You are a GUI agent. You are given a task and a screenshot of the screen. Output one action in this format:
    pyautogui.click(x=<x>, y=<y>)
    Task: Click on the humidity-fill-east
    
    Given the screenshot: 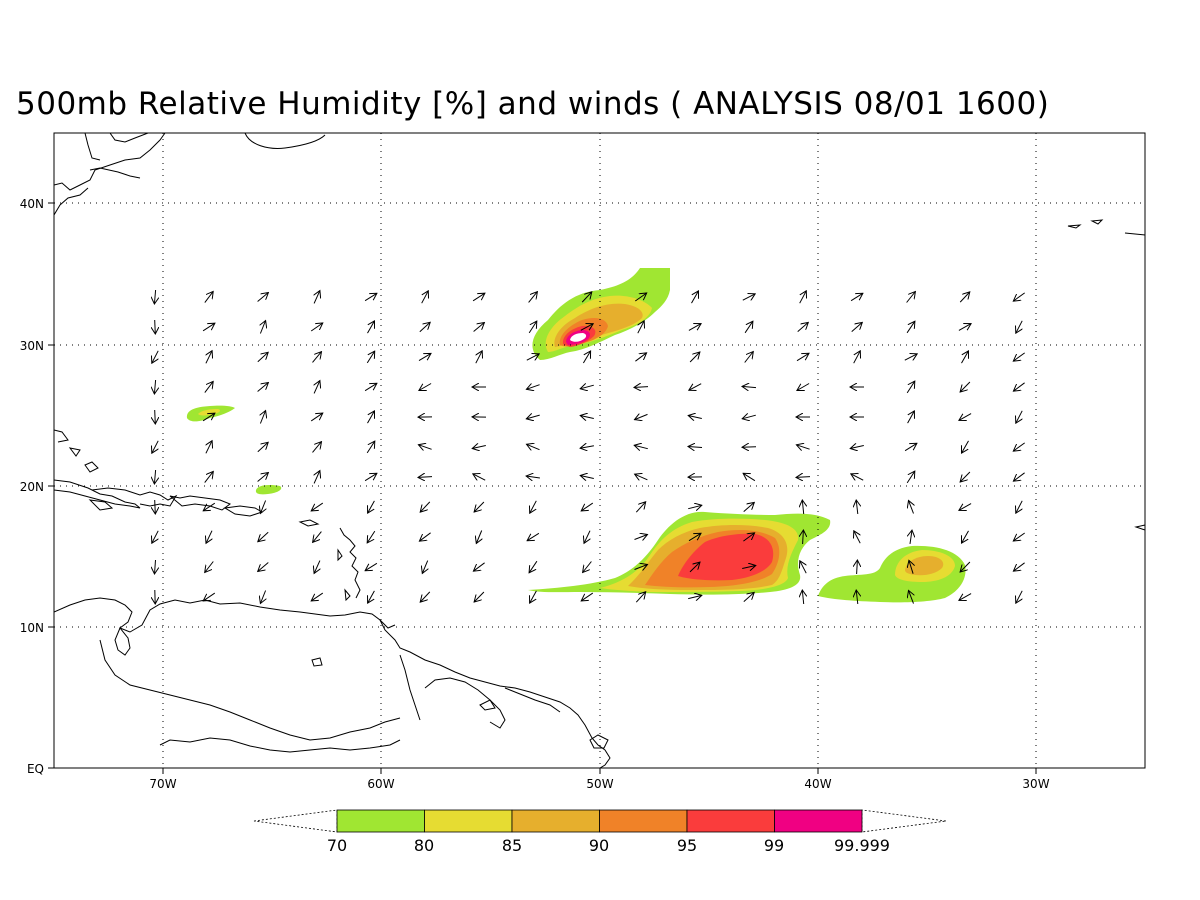 What is the action you would take?
    pyautogui.click(x=892, y=574)
    